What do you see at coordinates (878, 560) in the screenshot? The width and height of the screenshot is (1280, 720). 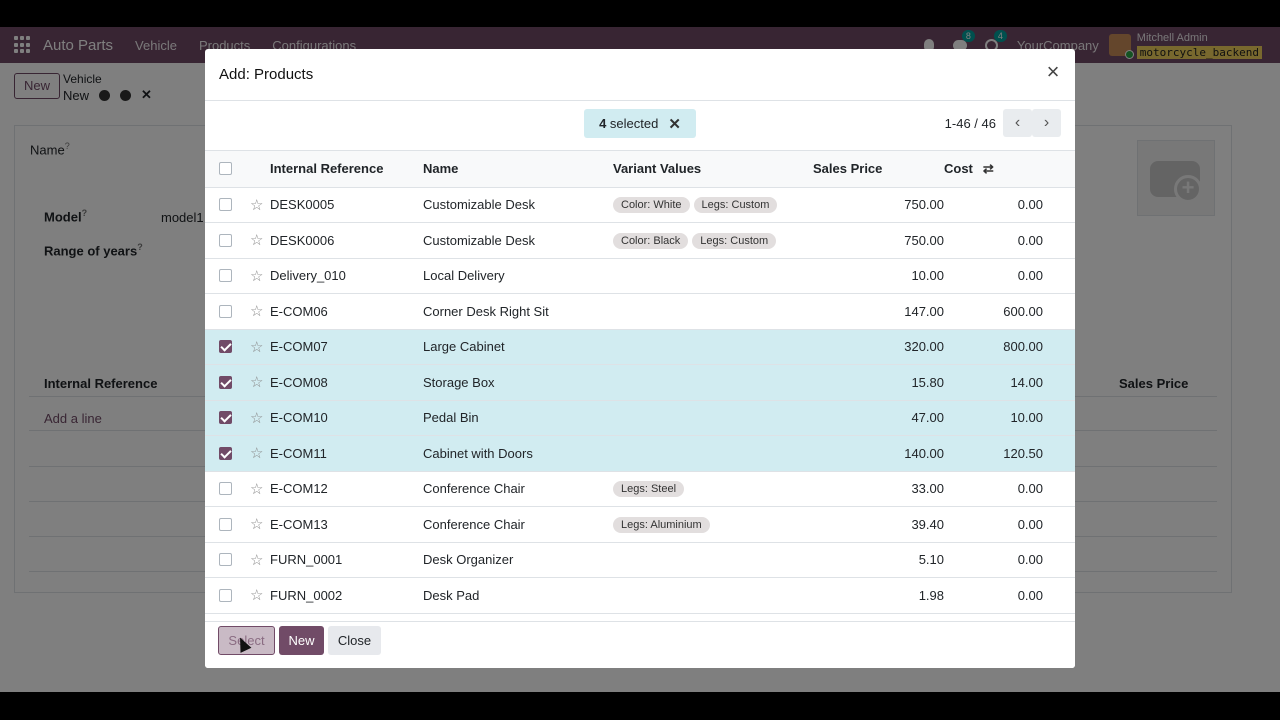 I see `cell-sales-price: 5.10` at bounding box center [878, 560].